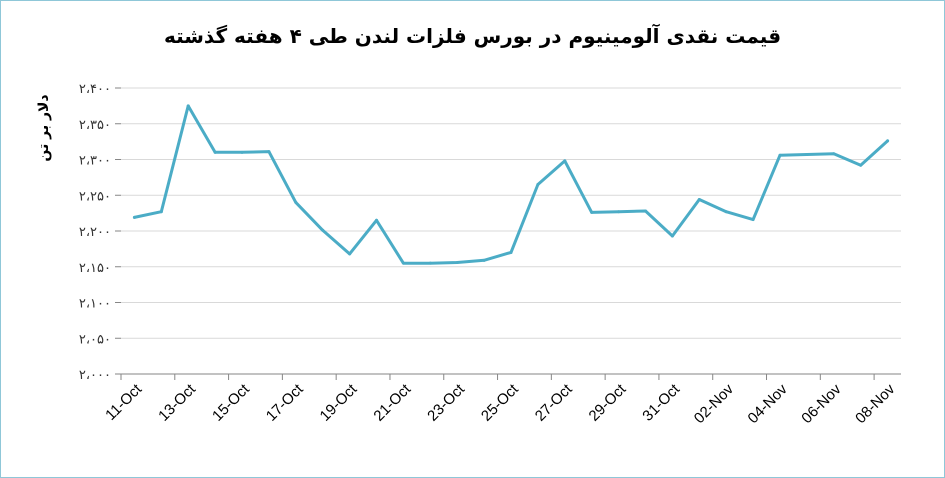  What do you see at coordinates (124, 402) in the screenshot?
I see `x-tick-label: 11-Oct` at bounding box center [124, 402].